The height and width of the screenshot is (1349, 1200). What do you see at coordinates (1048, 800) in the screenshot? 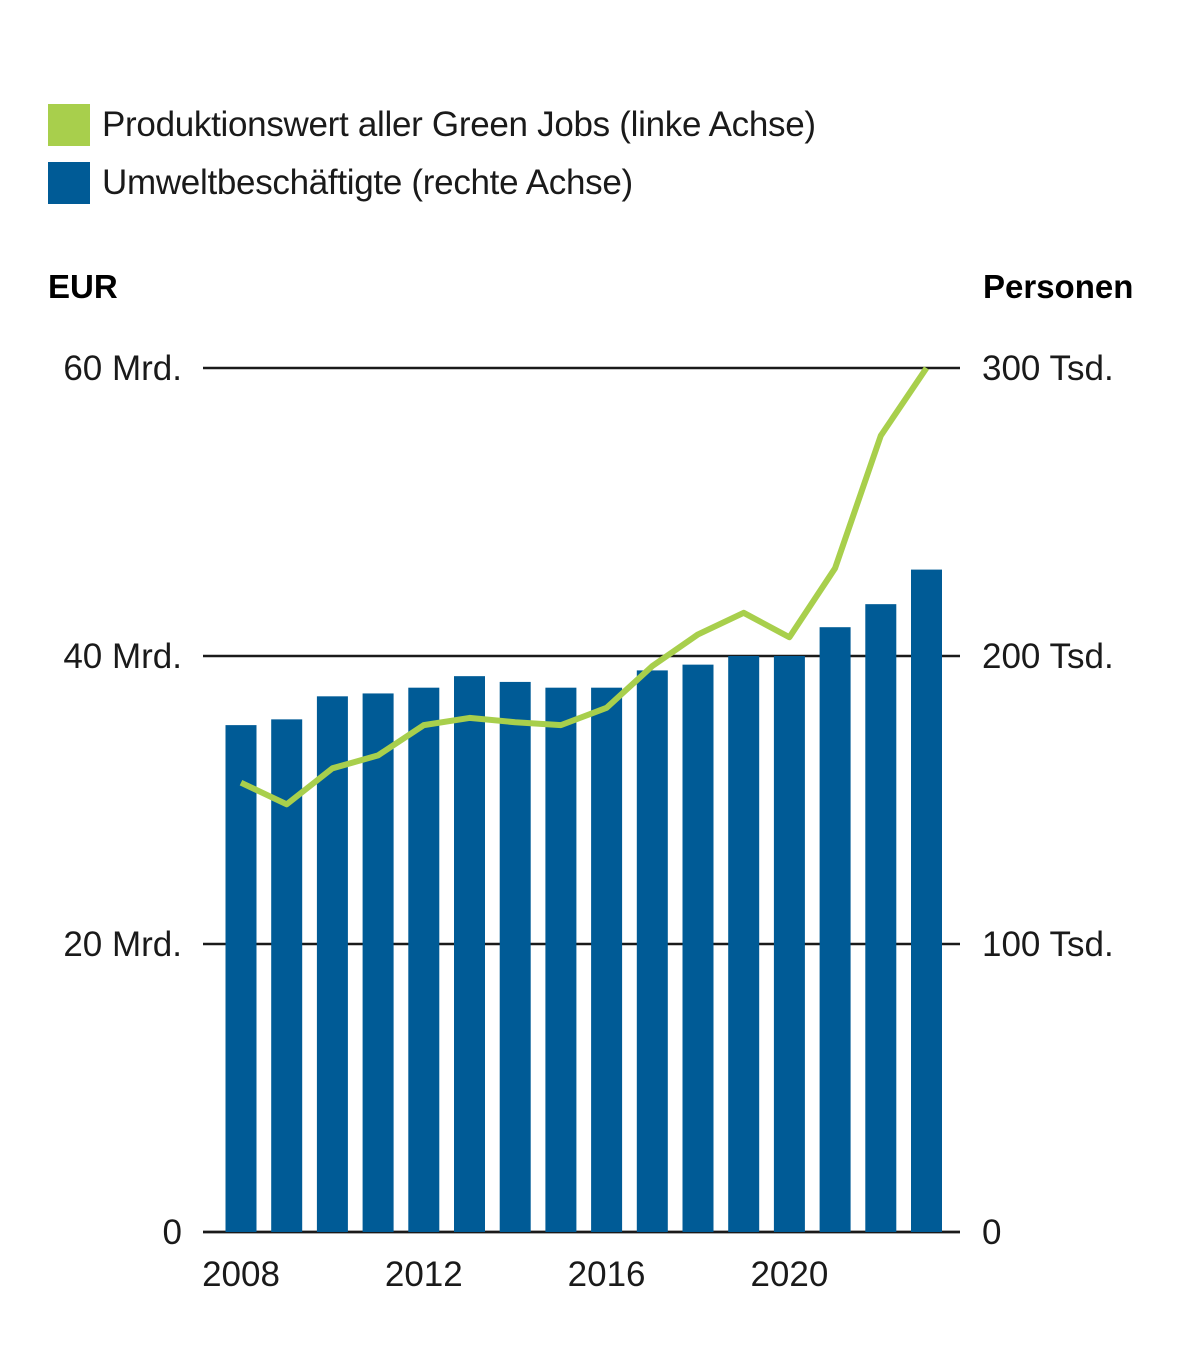
I see `right-axis-ticks: 0 100 Tsd. 200 Tsd. 300 Tsd.` at bounding box center [1048, 800].